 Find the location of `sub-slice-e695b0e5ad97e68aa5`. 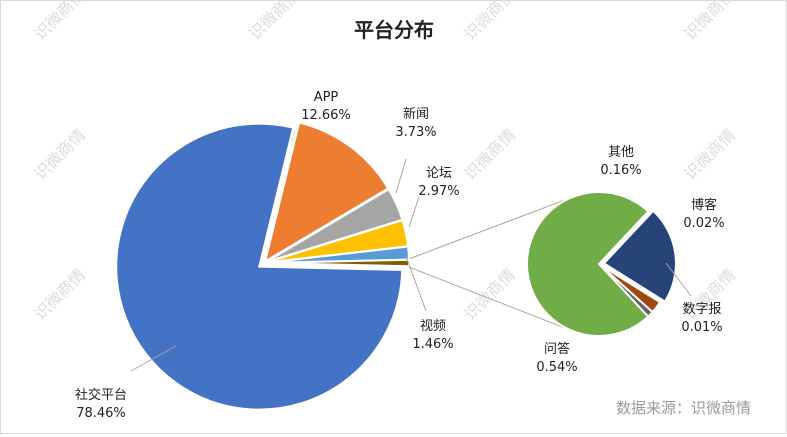

sub-slice-e695b0e5ad97e68aa5 is located at coordinates (626, 290).